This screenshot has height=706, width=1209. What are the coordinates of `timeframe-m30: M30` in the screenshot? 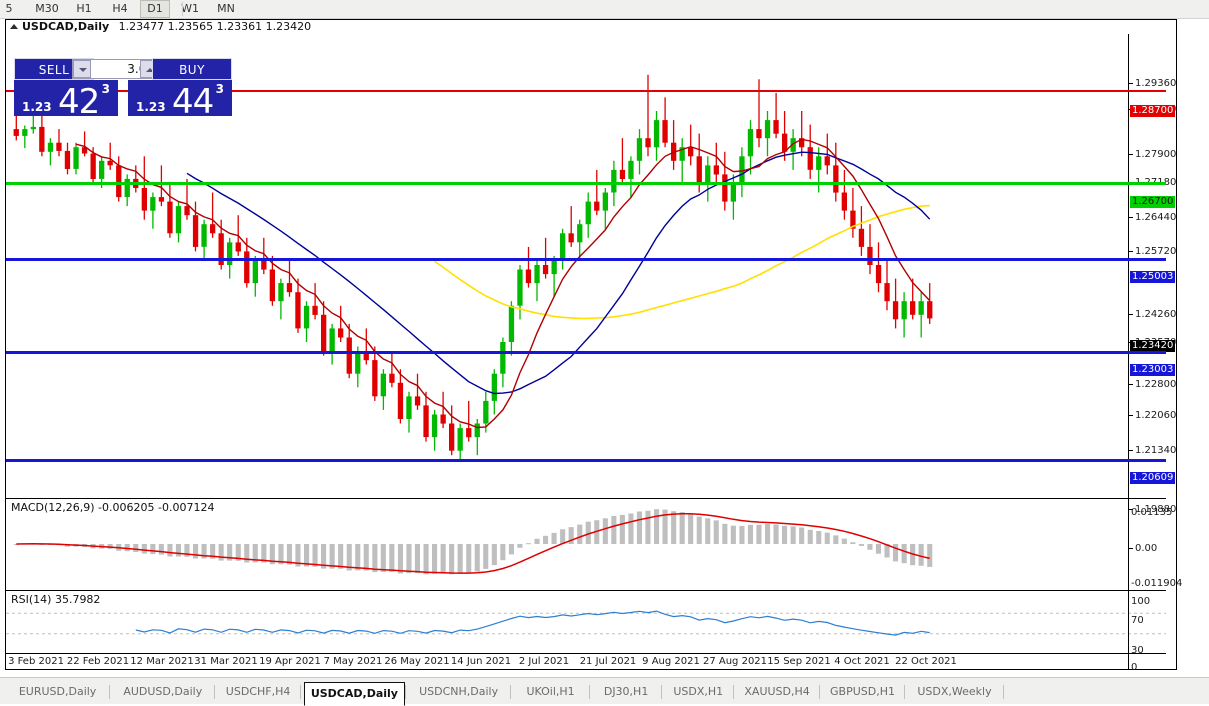 It's located at (47, 8).